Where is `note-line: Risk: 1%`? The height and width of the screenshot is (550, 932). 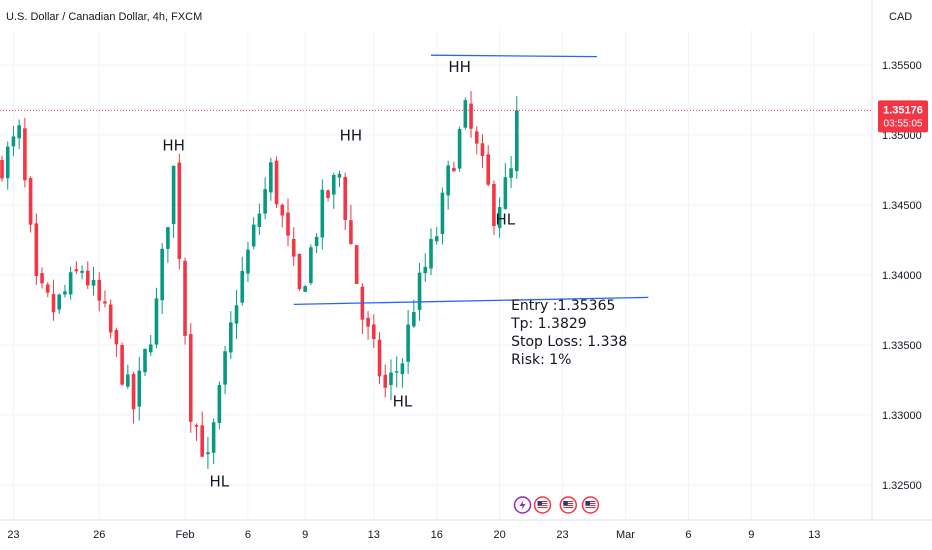 note-line: Risk: 1% is located at coordinates (541, 360).